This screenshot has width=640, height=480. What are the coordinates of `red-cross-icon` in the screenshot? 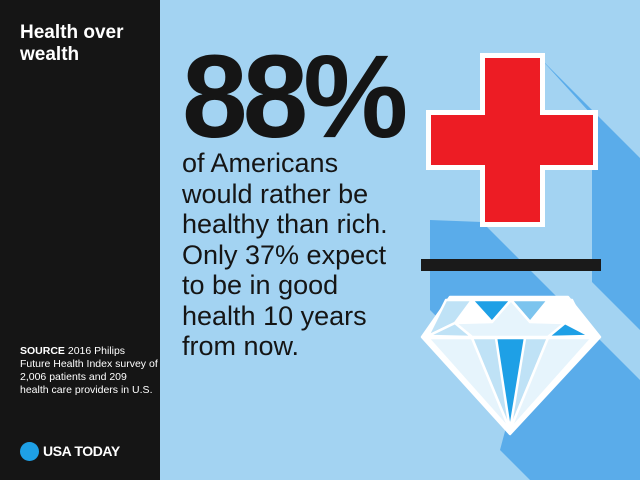 It's located at (512, 140).